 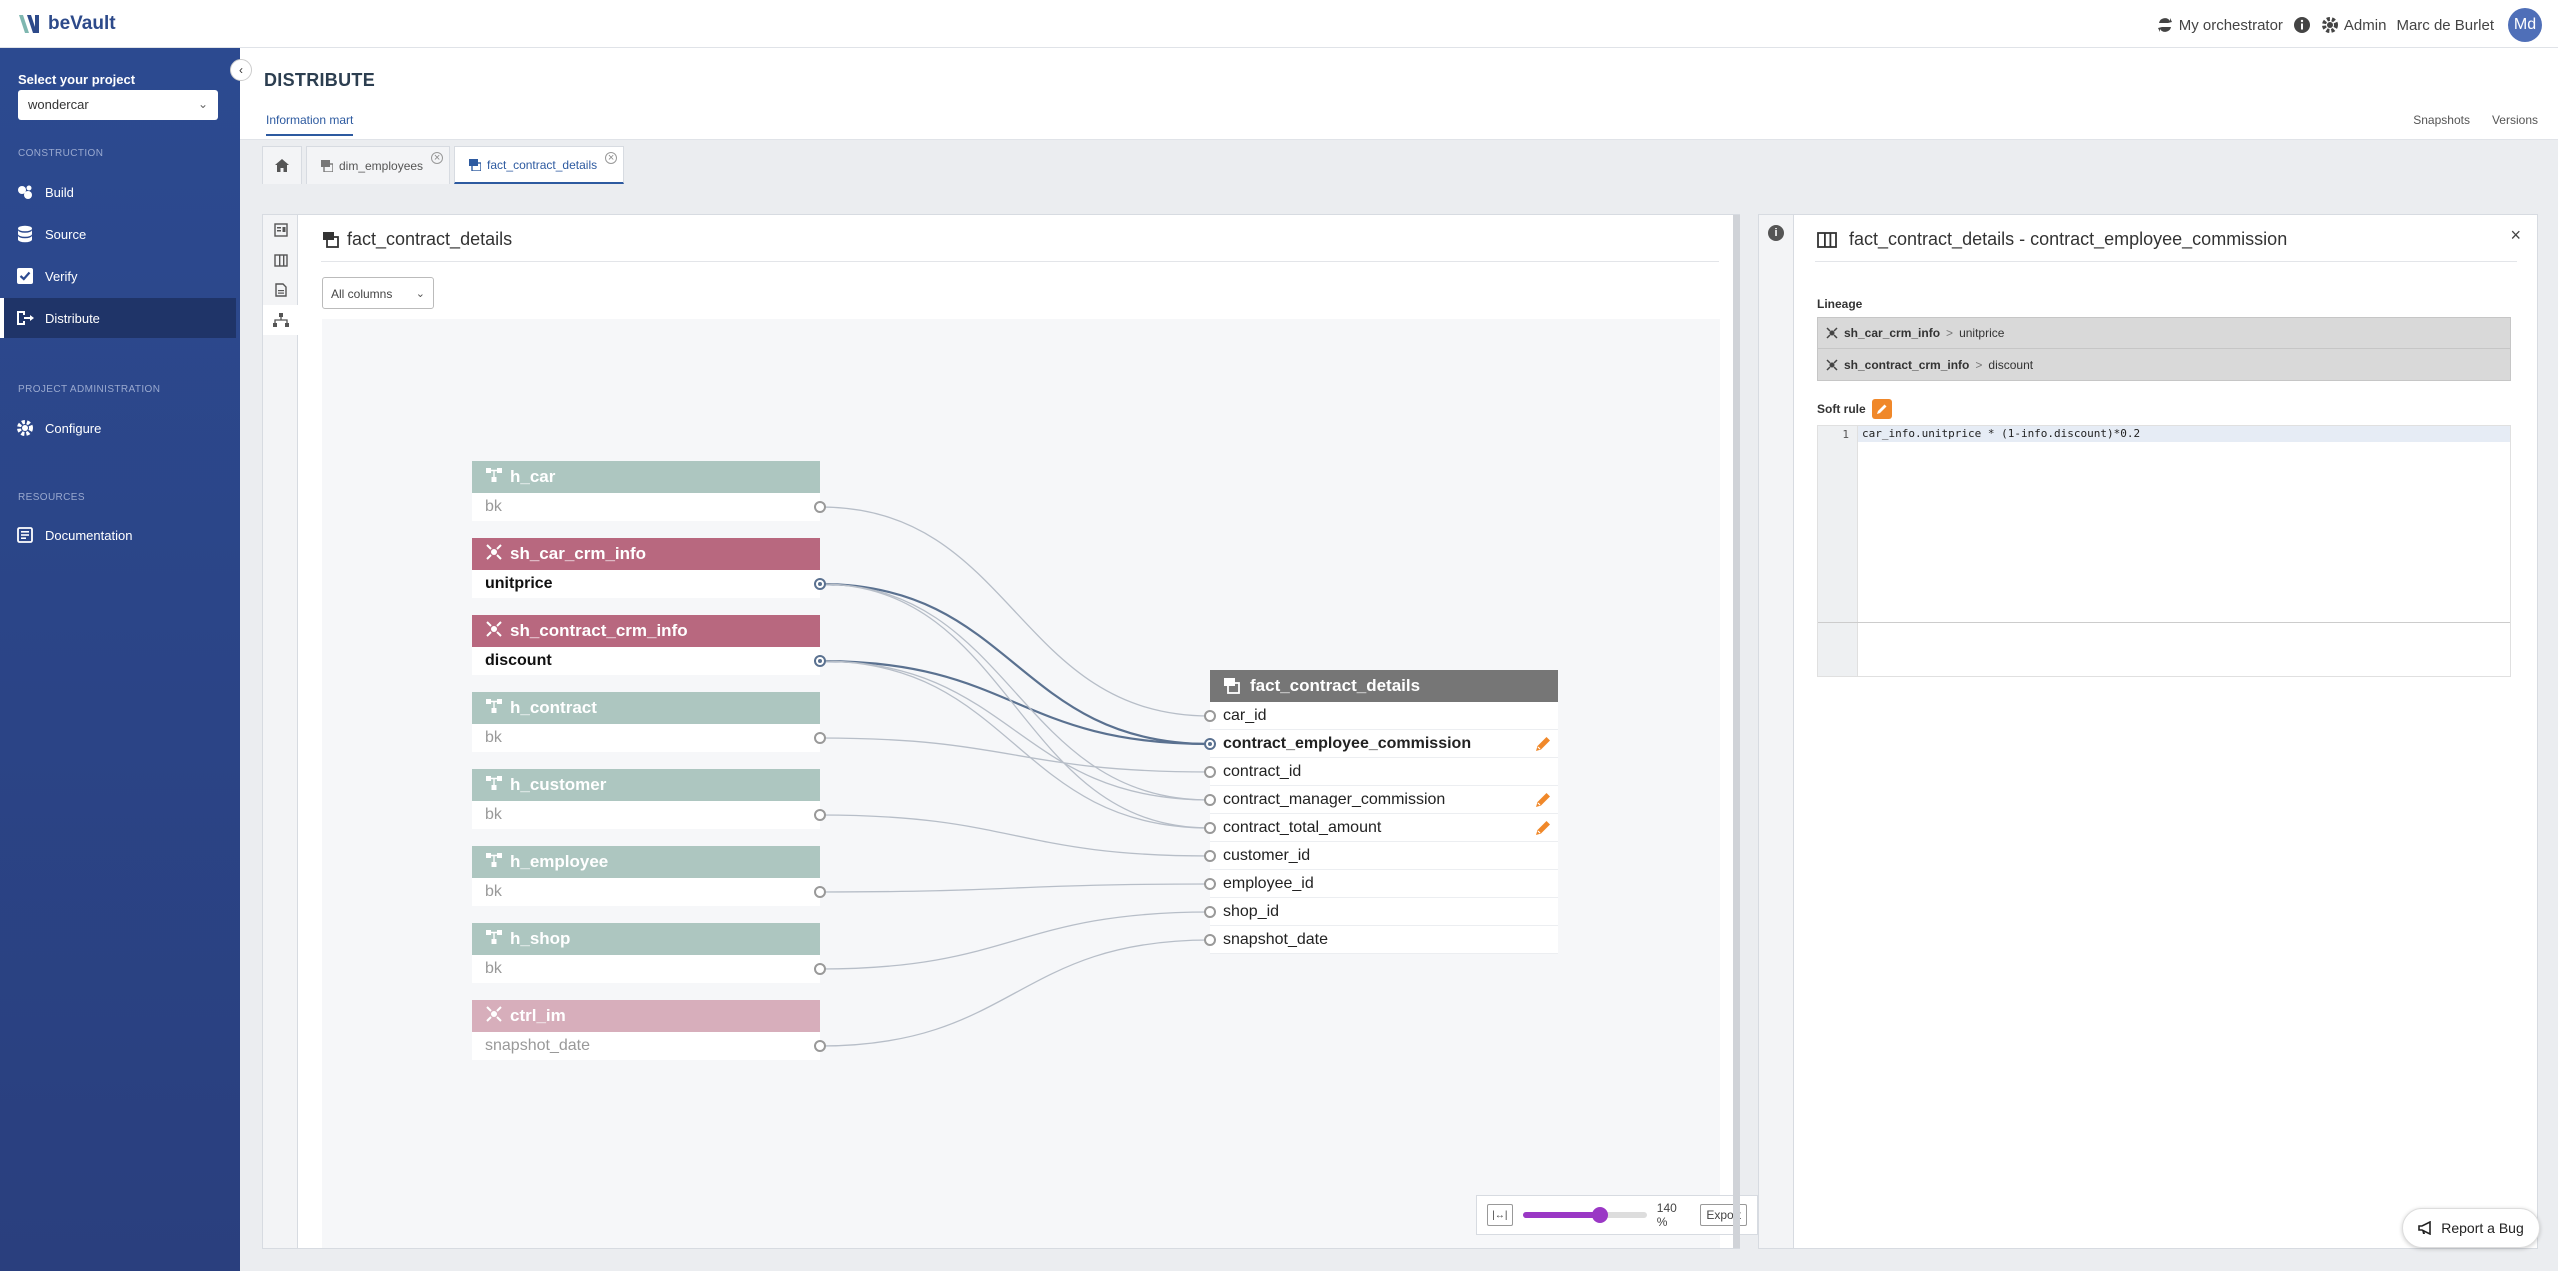 What do you see at coordinates (118, 234) in the screenshot?
I see `sidebar-item-source: Source` at bounding box center [118, 234].